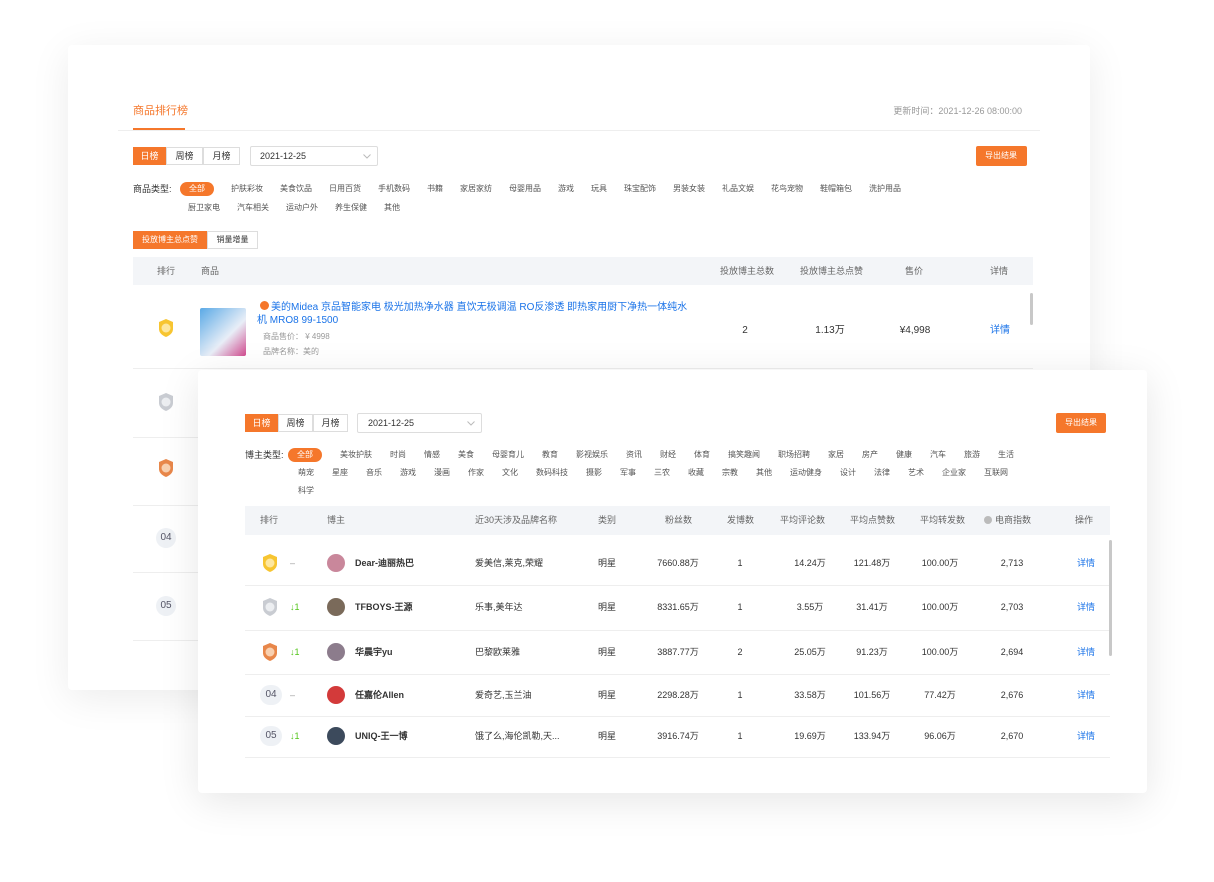  What do you see at coordinates (679, 520) in the screenshot?
I see `table-header-cell: 粉丝数` at bounding box center [679, 520].